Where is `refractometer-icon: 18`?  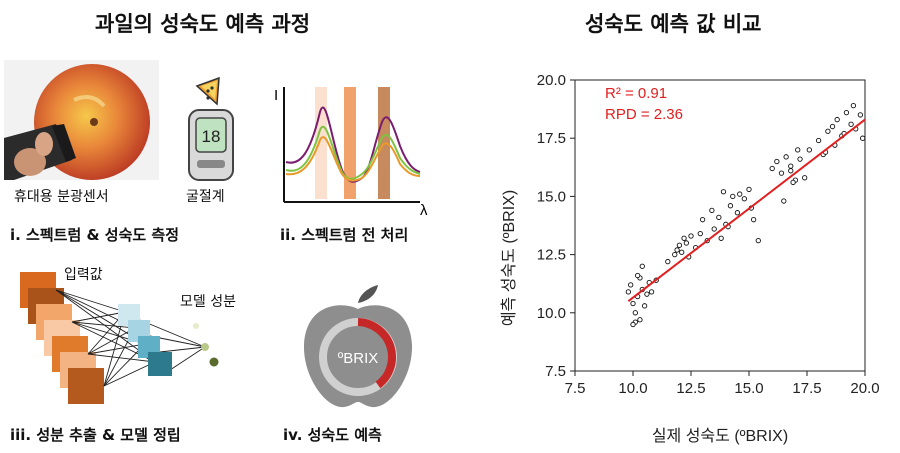 refractometer-icon: 18 is located at coordinates (211, 128).